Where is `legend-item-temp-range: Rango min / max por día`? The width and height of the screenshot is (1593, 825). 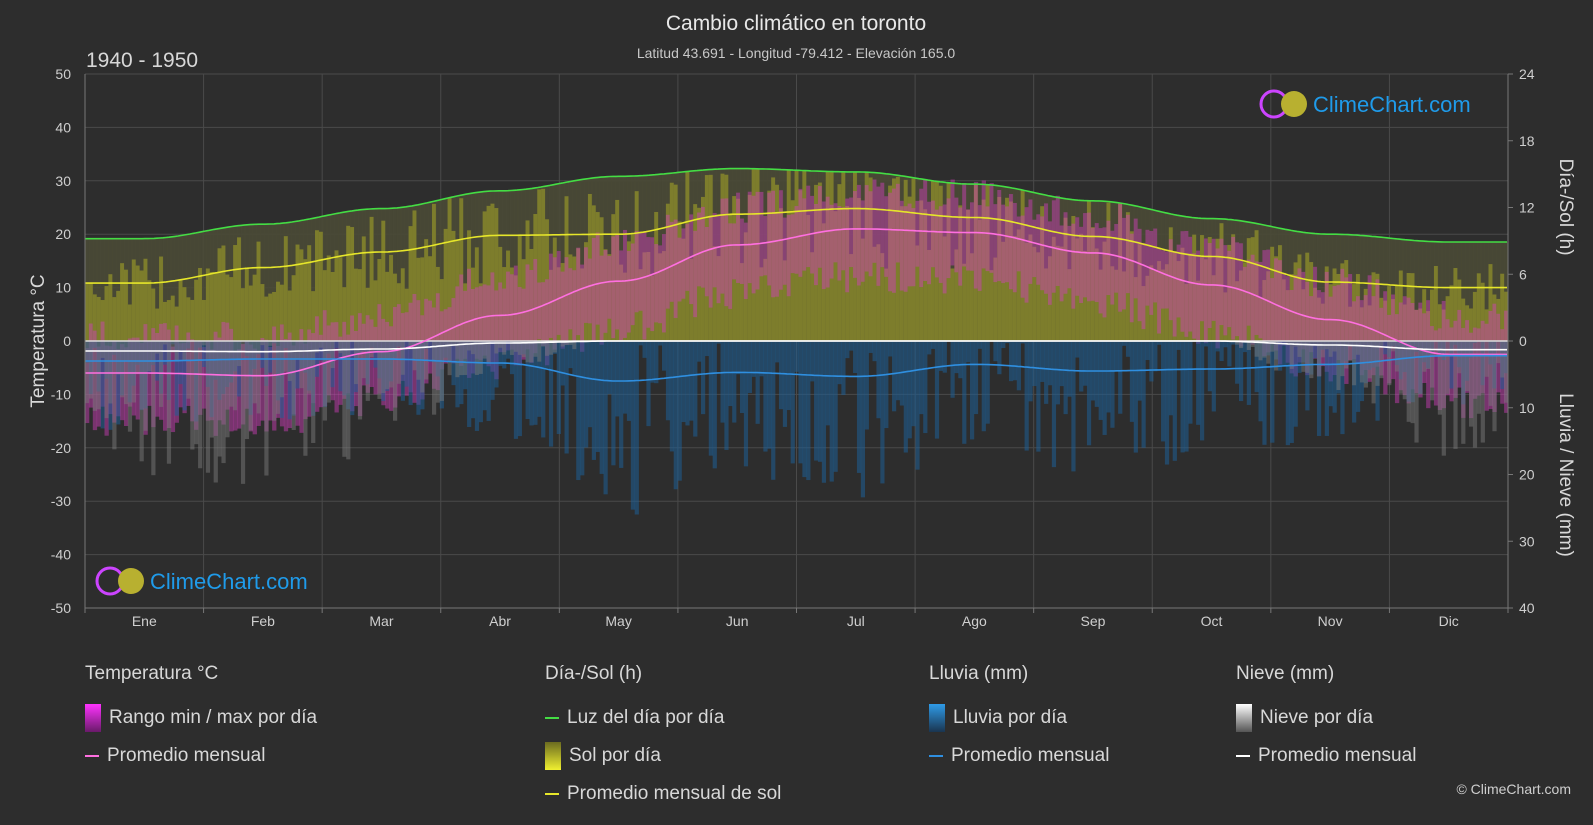 legend-item-temp-range: Rango min / max por día is located at coordinates (201, 718).